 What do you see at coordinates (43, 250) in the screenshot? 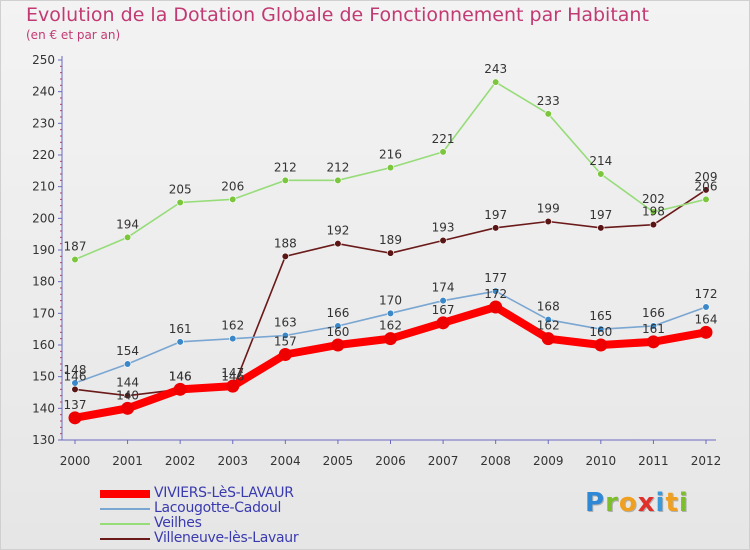
I see `y-tick-label: 190` at bounding box center [43, 250].